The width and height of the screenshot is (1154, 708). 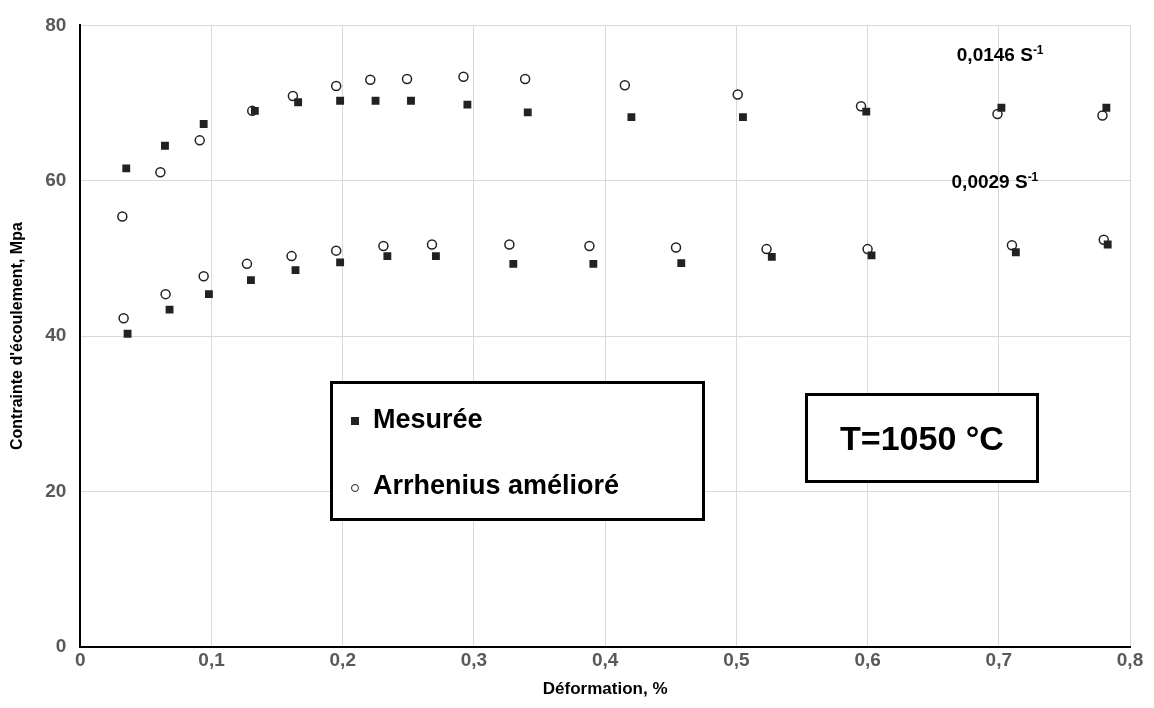 What do you see at coordinates (1000, 54) in the screenshot?
I see `annotation: 0,0146 S$^{-1}$` at bounding box center [1000, 54].